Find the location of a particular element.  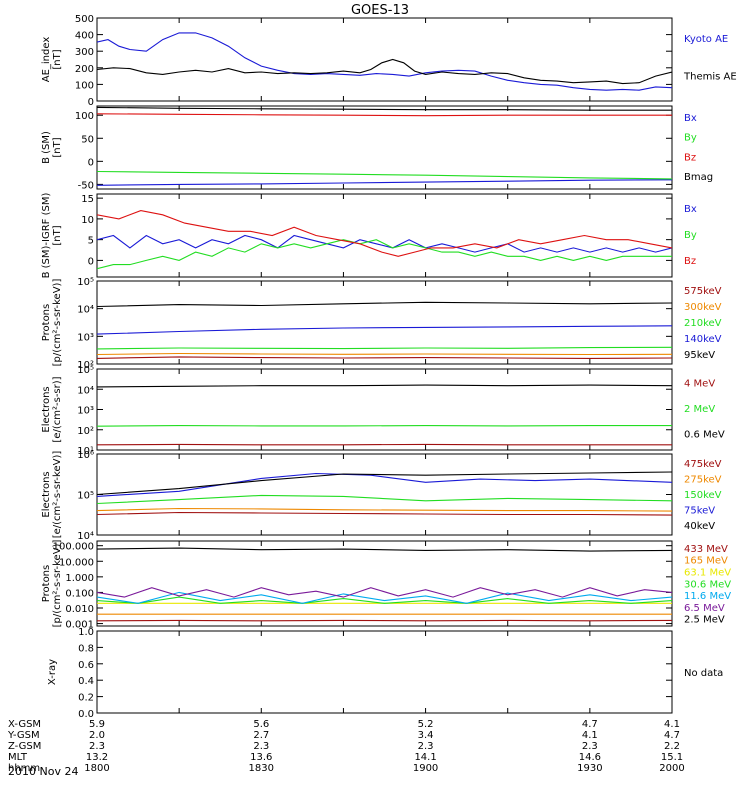

ephemeris-row-label: hhmm is located at coordinates (24, 768).